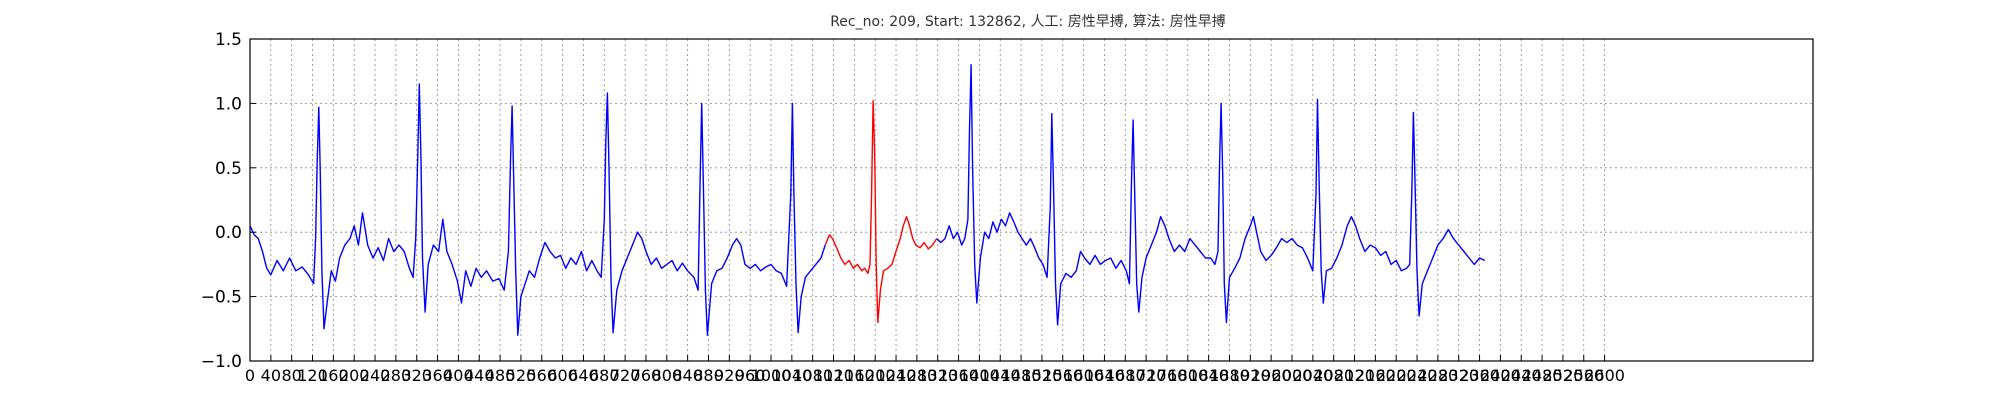 Image resolution: width=2000 pixels, height=400 pixels. What do you see at coordinates (791, 375) in the screenshot?
I see `x-tick-label: 1040` at bounding box center [791, 375].